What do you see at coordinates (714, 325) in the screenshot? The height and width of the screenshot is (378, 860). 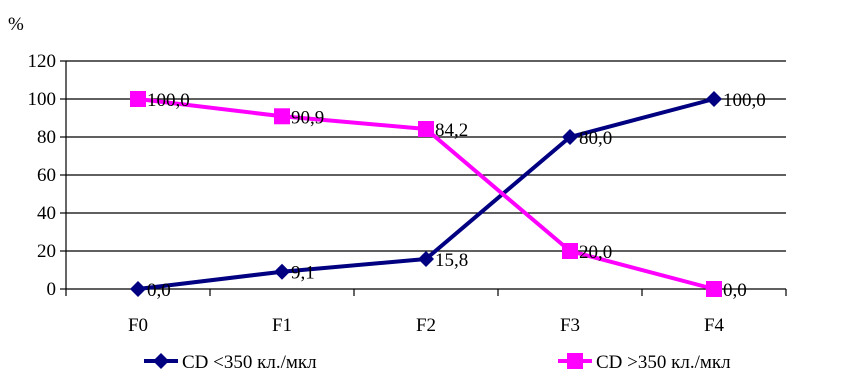 I see `x-tick-label: F4` at bounding box center [714, 325].